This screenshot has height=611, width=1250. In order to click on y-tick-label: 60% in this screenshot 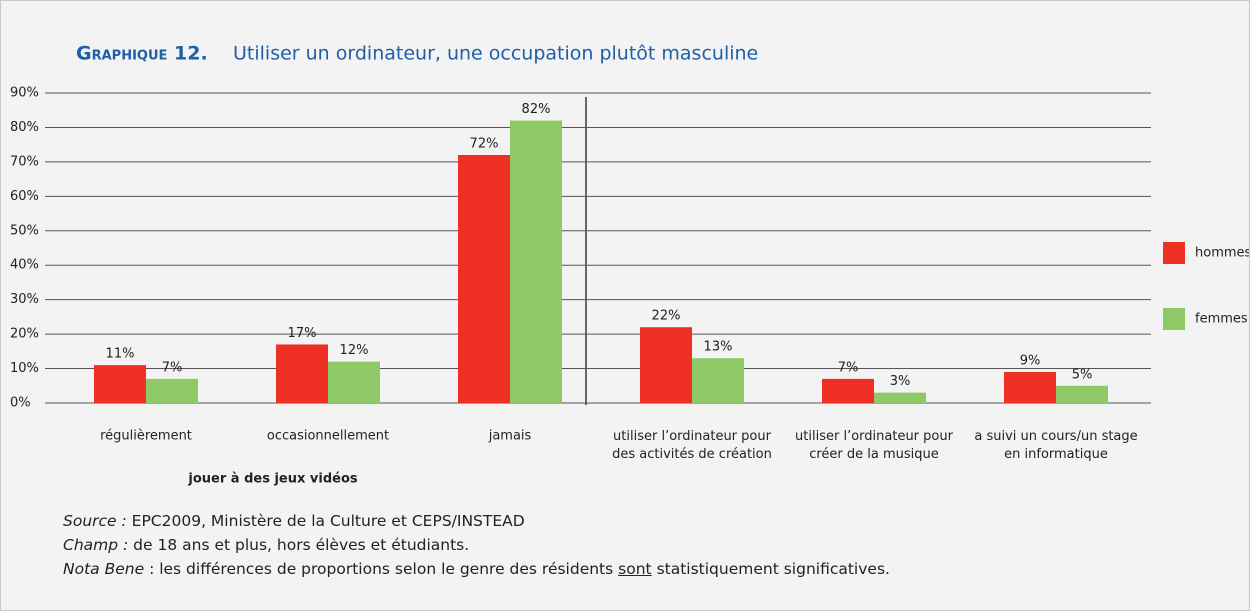, I will do `click(24, 196)`.